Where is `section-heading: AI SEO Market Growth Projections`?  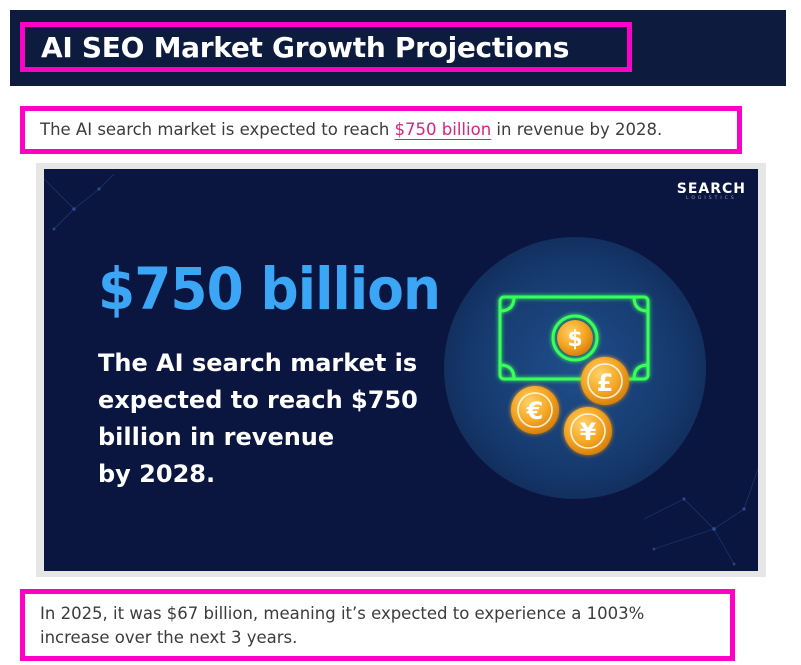
section-heading: AI SEO Market Growth Projections is located at coordinates (305, 47).